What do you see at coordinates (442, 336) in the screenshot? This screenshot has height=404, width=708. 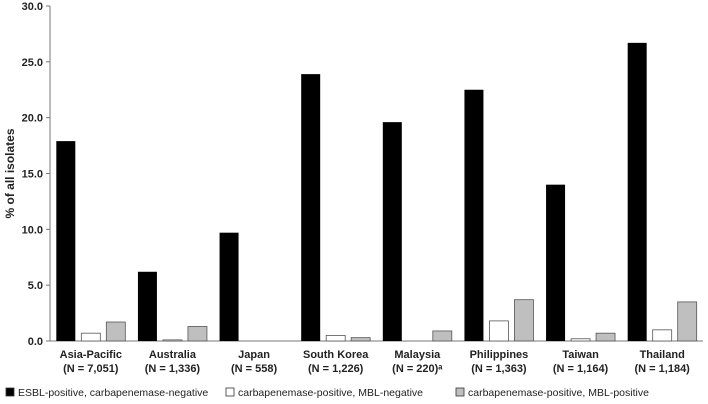 I see `bar-2-malaysia` at bounding box center [442, 336].